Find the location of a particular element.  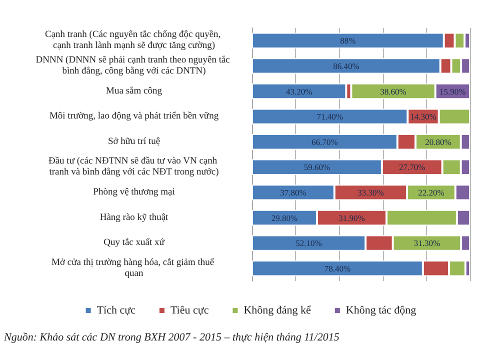

data-label: 43.20% is located at coordinates (299, 91).